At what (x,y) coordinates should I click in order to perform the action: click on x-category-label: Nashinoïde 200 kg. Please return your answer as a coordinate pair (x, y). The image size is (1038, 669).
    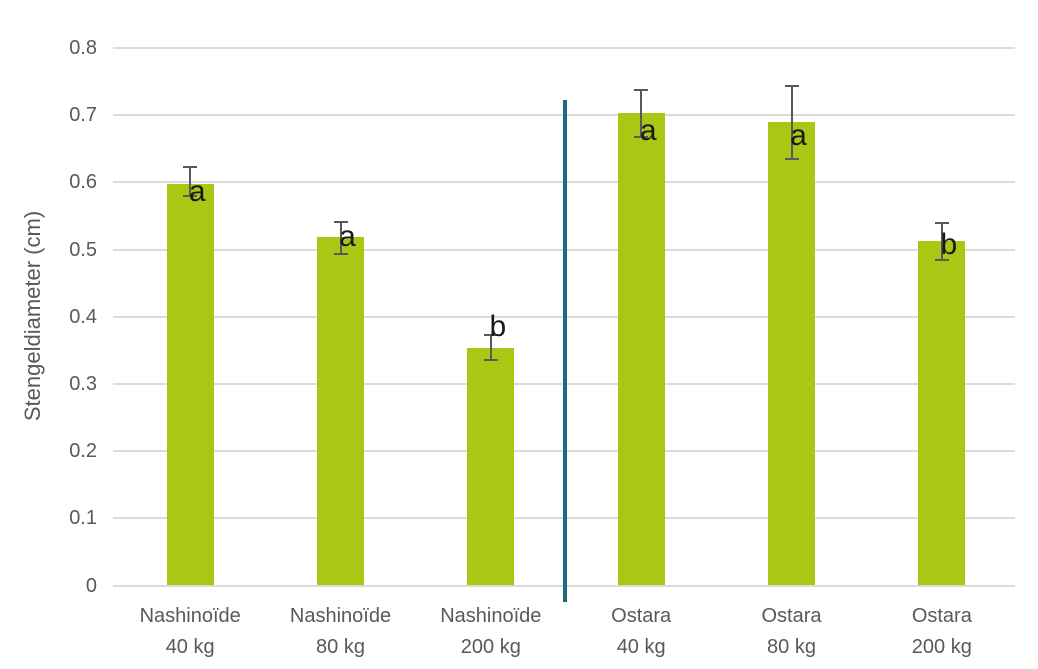
    Looking at the image, I should click on (491, 631).